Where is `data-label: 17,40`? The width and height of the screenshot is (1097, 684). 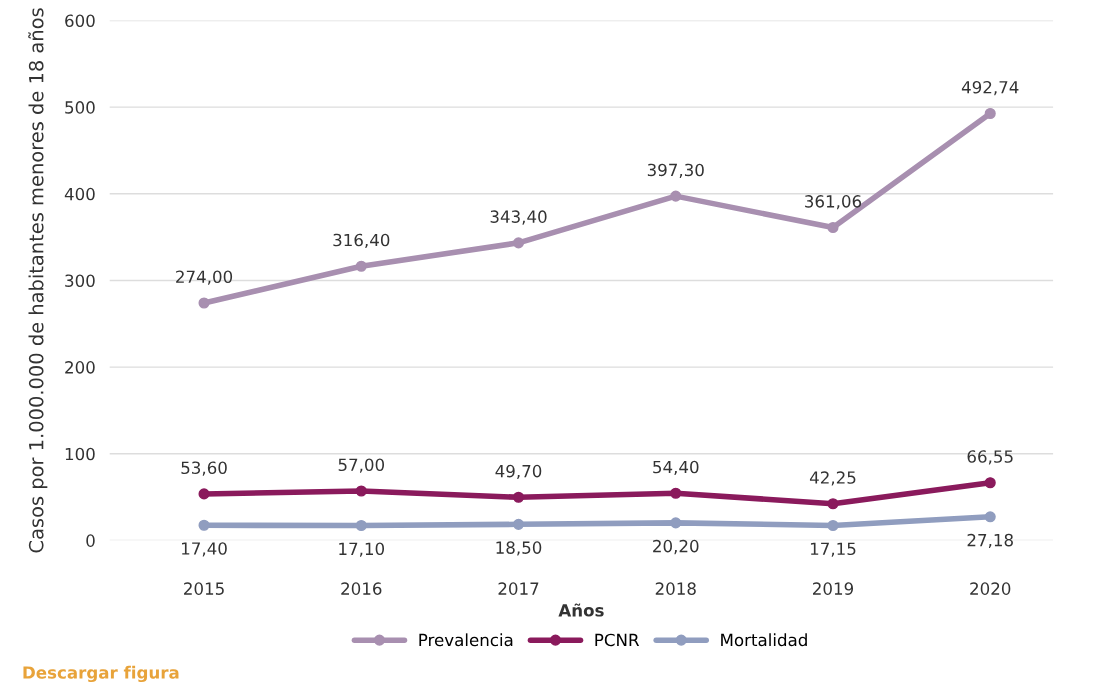
data-label: 17,40 is located at coordinates (204, 549).